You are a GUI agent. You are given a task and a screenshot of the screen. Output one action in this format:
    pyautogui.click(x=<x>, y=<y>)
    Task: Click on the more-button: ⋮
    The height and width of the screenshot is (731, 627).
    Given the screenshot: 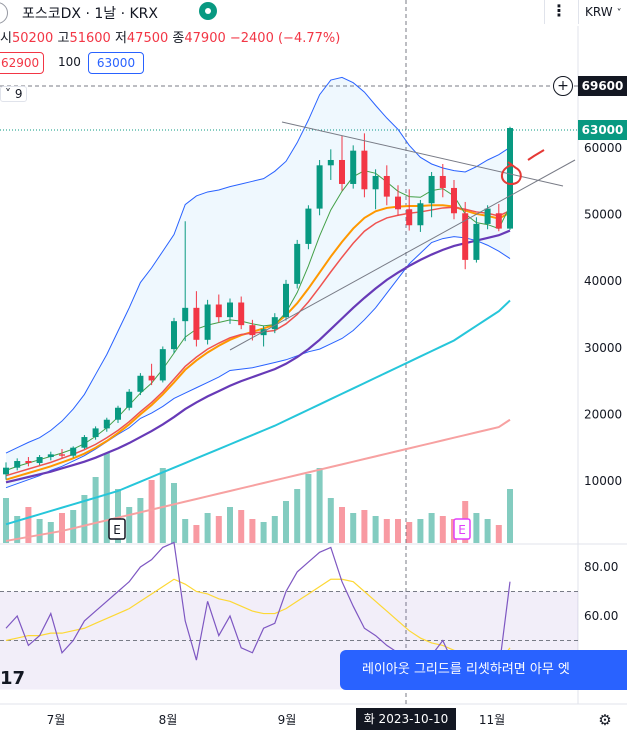 What is the action you would take?
    pyautogui.click(x=558, y=12)
    